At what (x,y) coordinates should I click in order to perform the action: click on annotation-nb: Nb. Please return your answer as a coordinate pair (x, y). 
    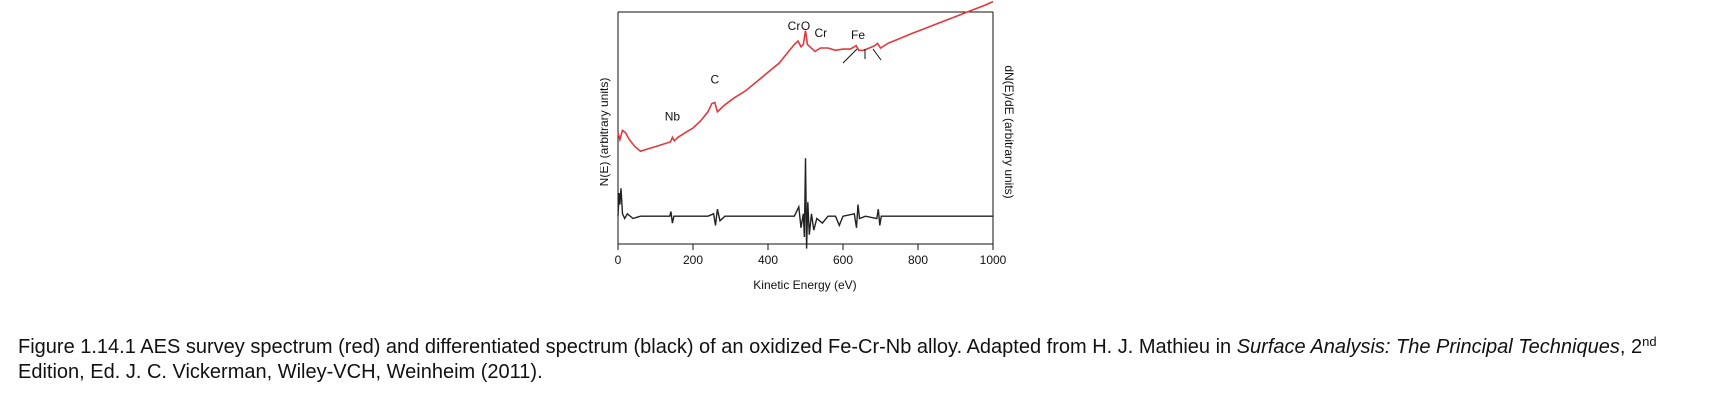
    Looking at the image, I should click on (673, 116).